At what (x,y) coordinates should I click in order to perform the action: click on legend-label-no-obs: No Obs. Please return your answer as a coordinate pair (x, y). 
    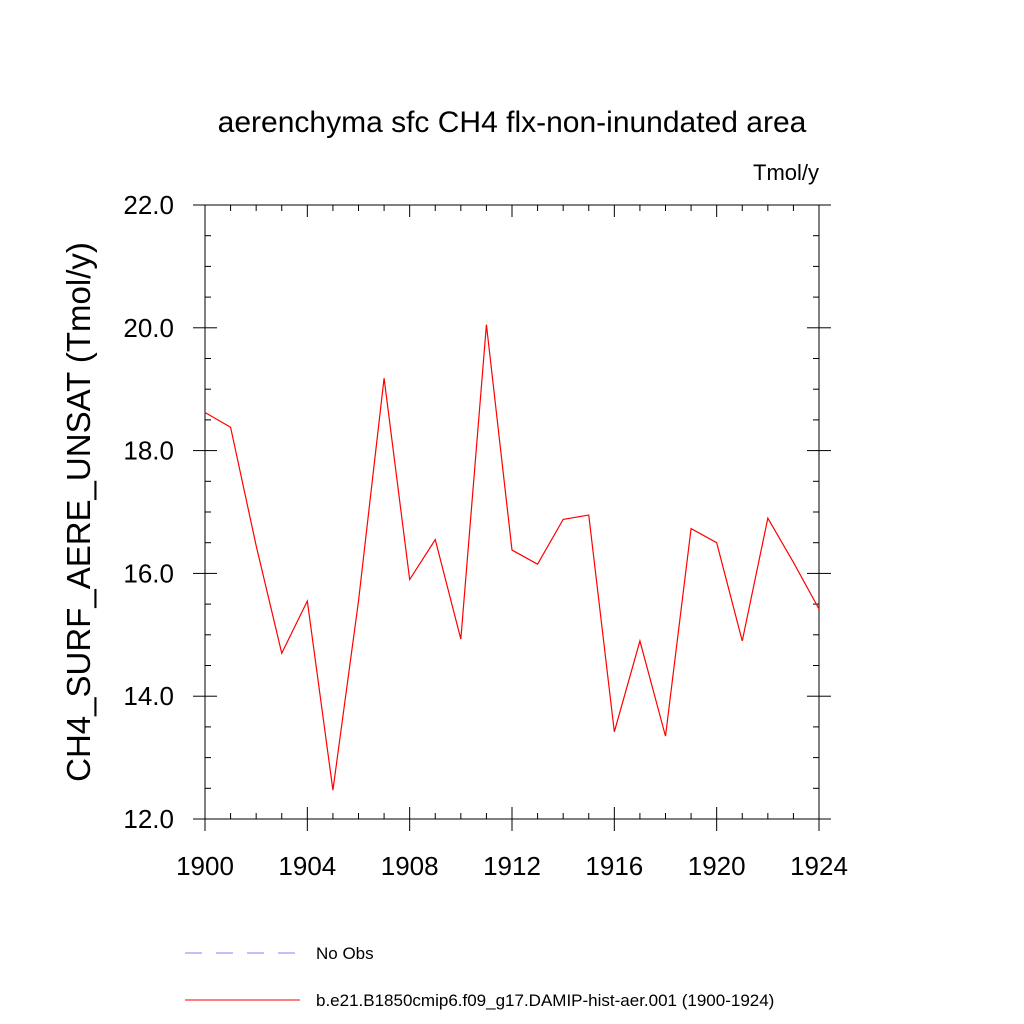
    Looking at the image, I should click on (345, 953).